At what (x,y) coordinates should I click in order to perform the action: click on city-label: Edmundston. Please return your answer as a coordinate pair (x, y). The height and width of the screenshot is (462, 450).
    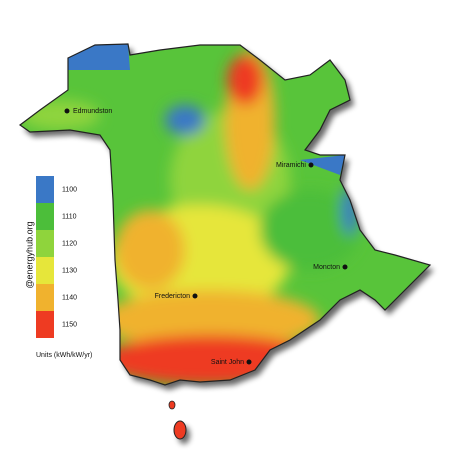
    Looking at the image, I should click on (92, 111).